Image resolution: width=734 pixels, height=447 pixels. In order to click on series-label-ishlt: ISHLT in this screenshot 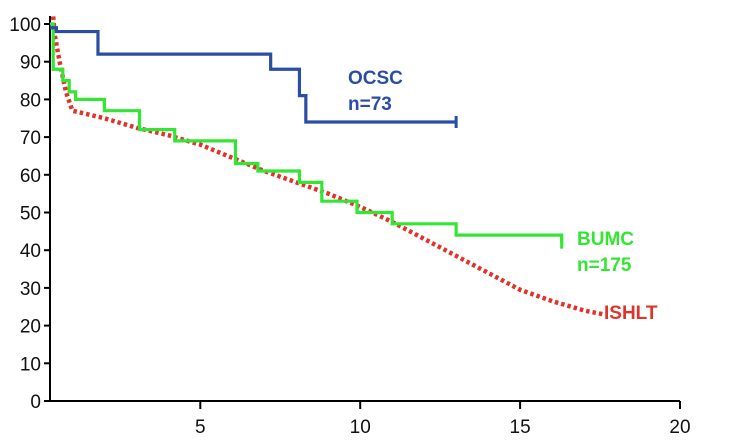, I will do `click(631, 313)`.